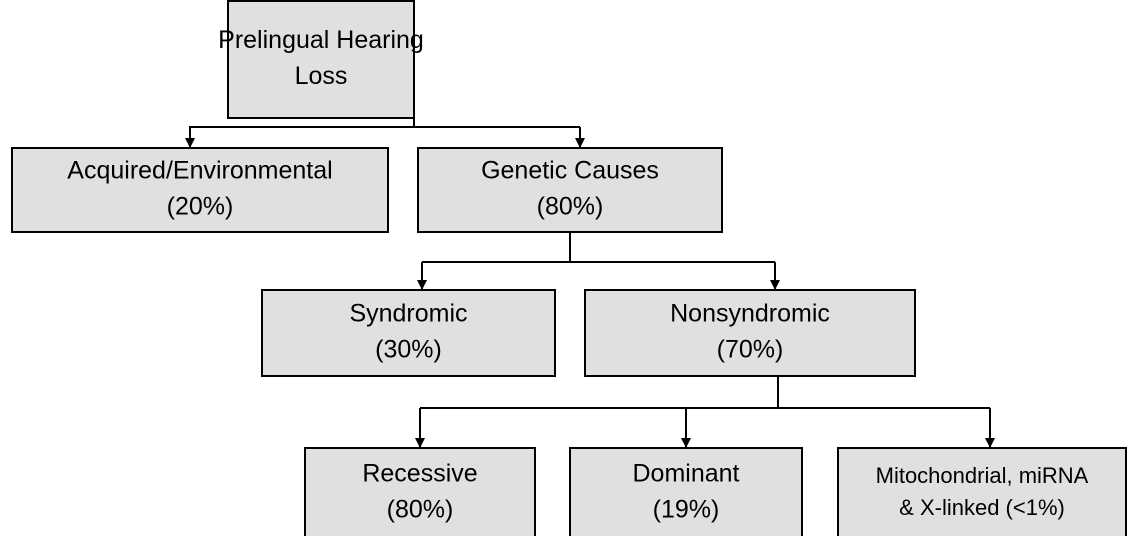 The height and width of the screenshot is (536, 1131). I want to click on node-label: (30%), so click(408, 350).